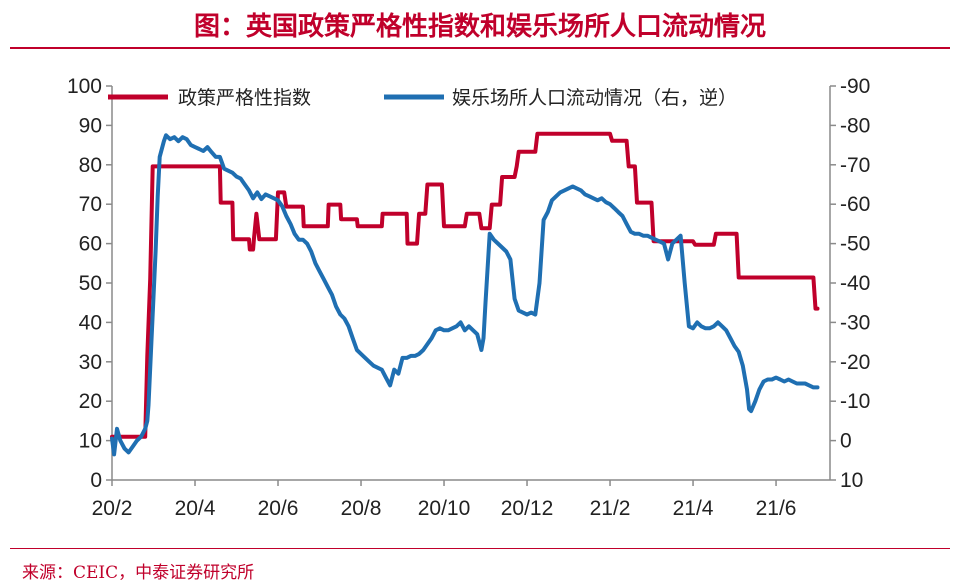  What do you see at coordinates (693, 508) in the screenshot?
I see `x-tick-label: 21/4` at bounding box center [693, 508].